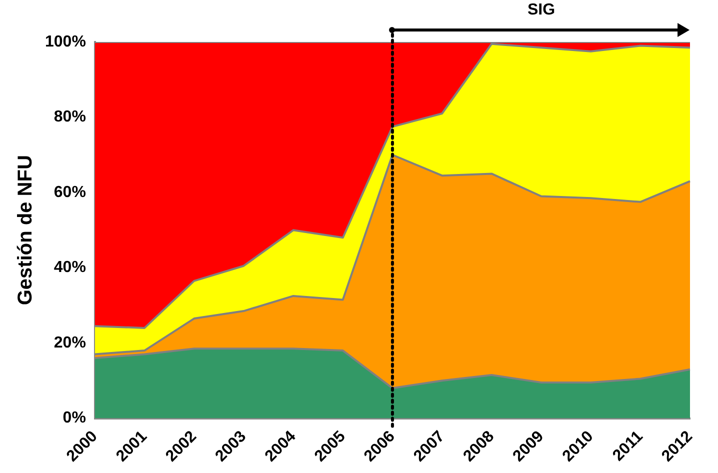  What do you see at coordinates (65, 41) in the screenshot?
I see `y-tick-label: 100%` at bounding box center [65, 41].